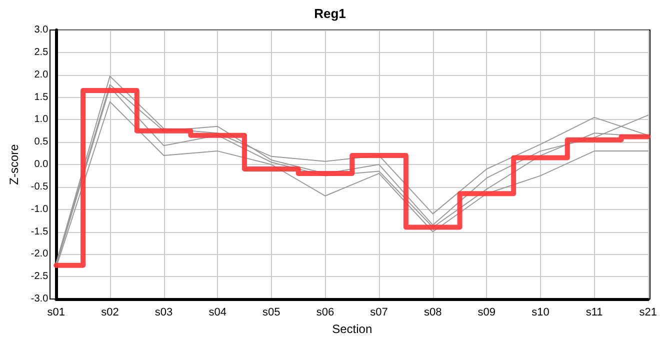  Describe the element at coordinates (217, 312) in the screenshot. I see `x-tick-label: s04` at that location.